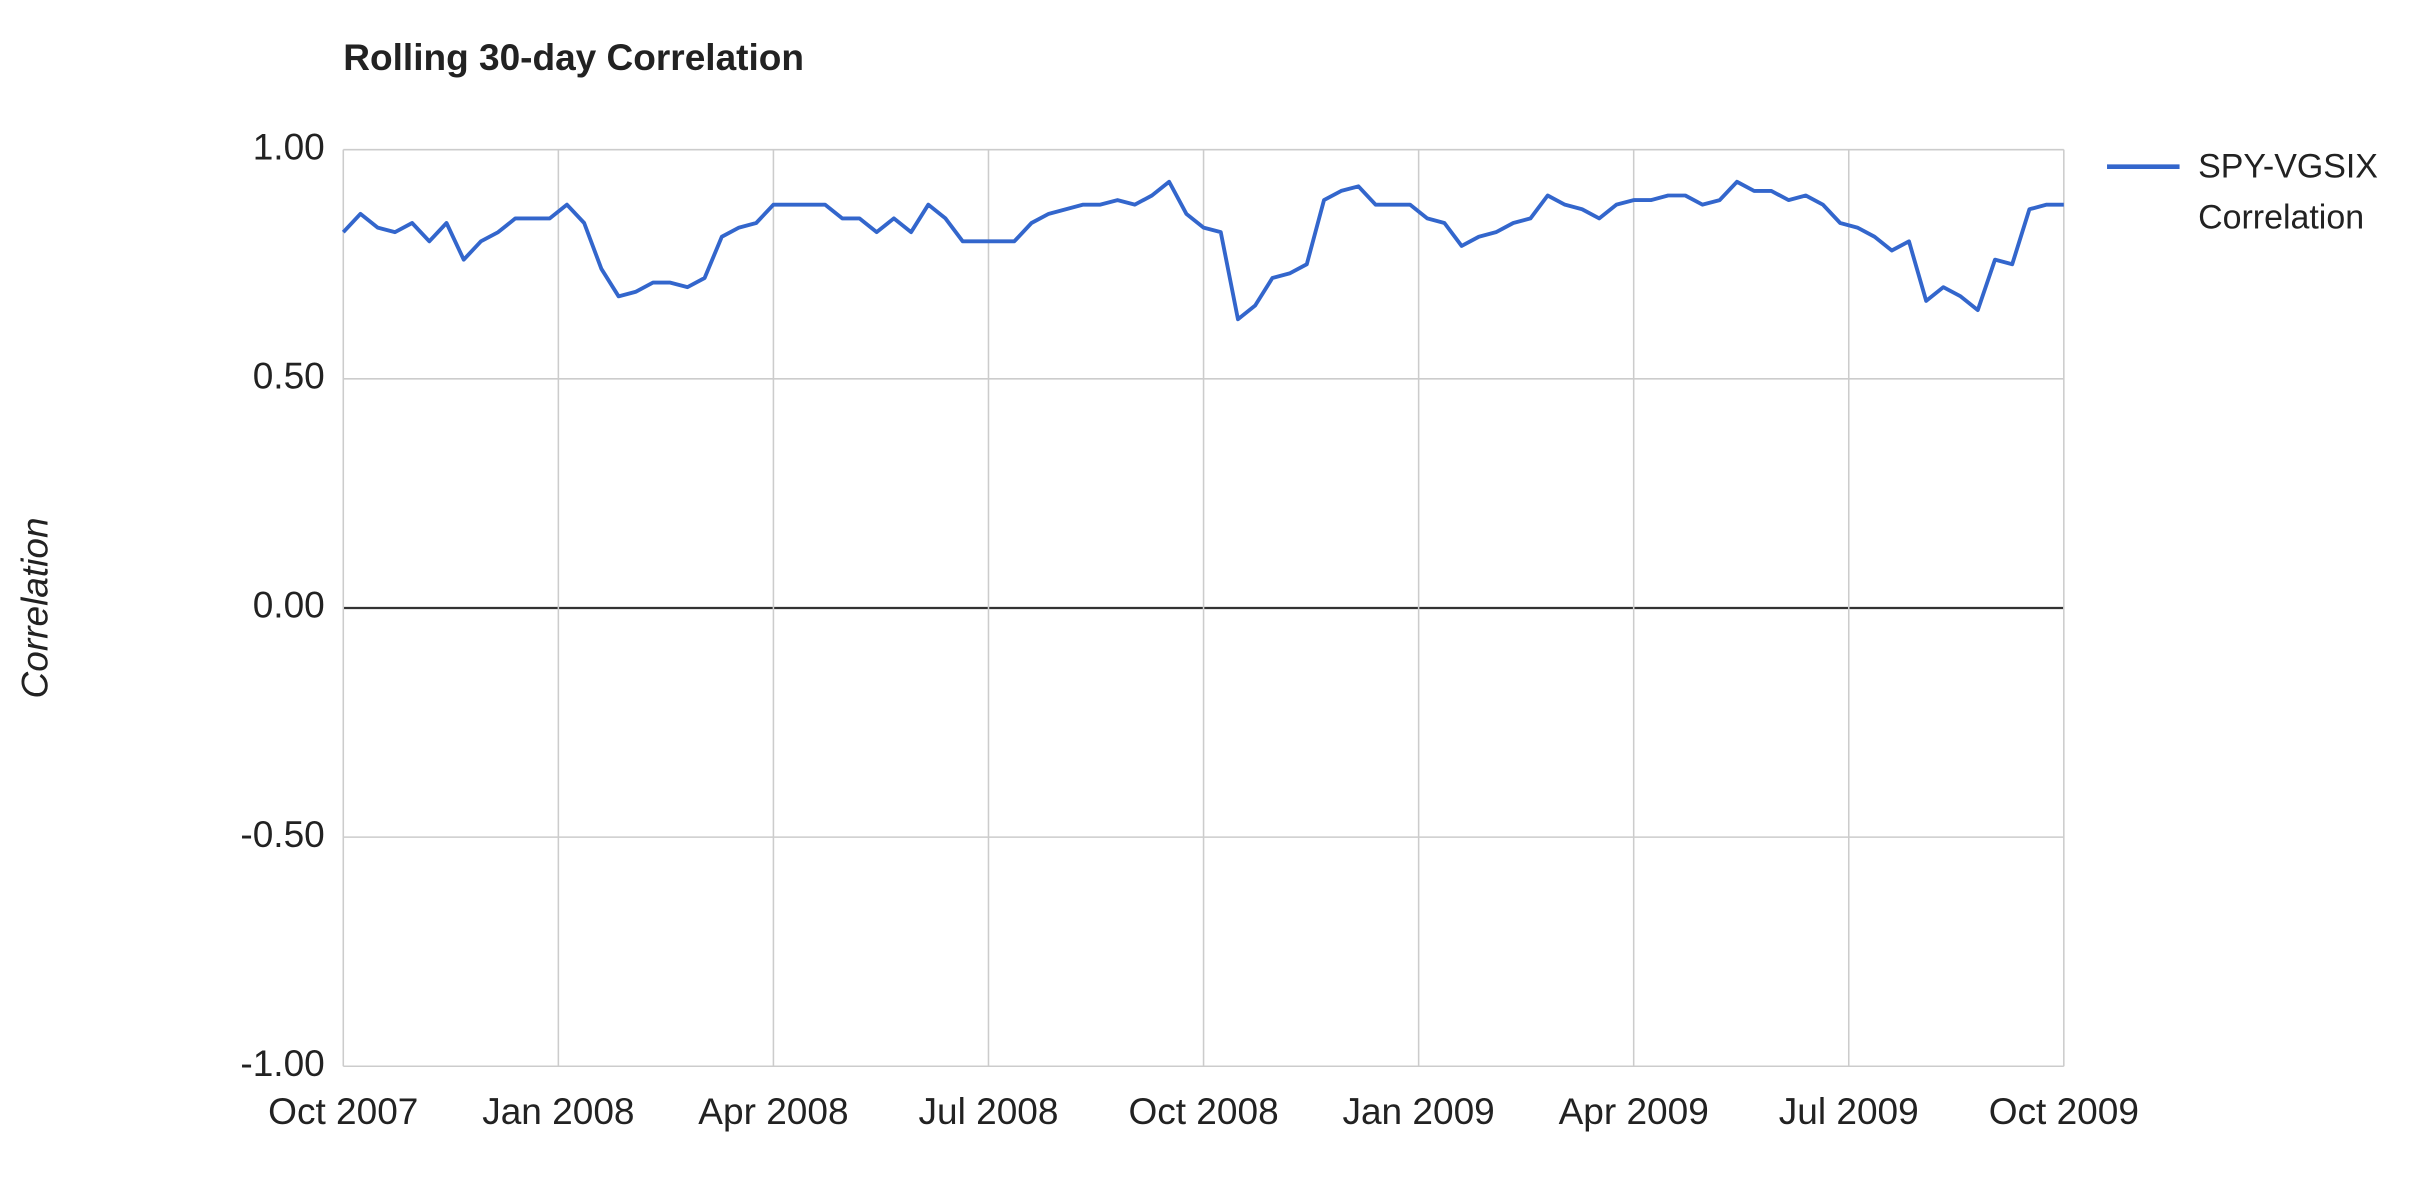  I want to click on x-tick-label: Apr 2008, so click(773, 1111).